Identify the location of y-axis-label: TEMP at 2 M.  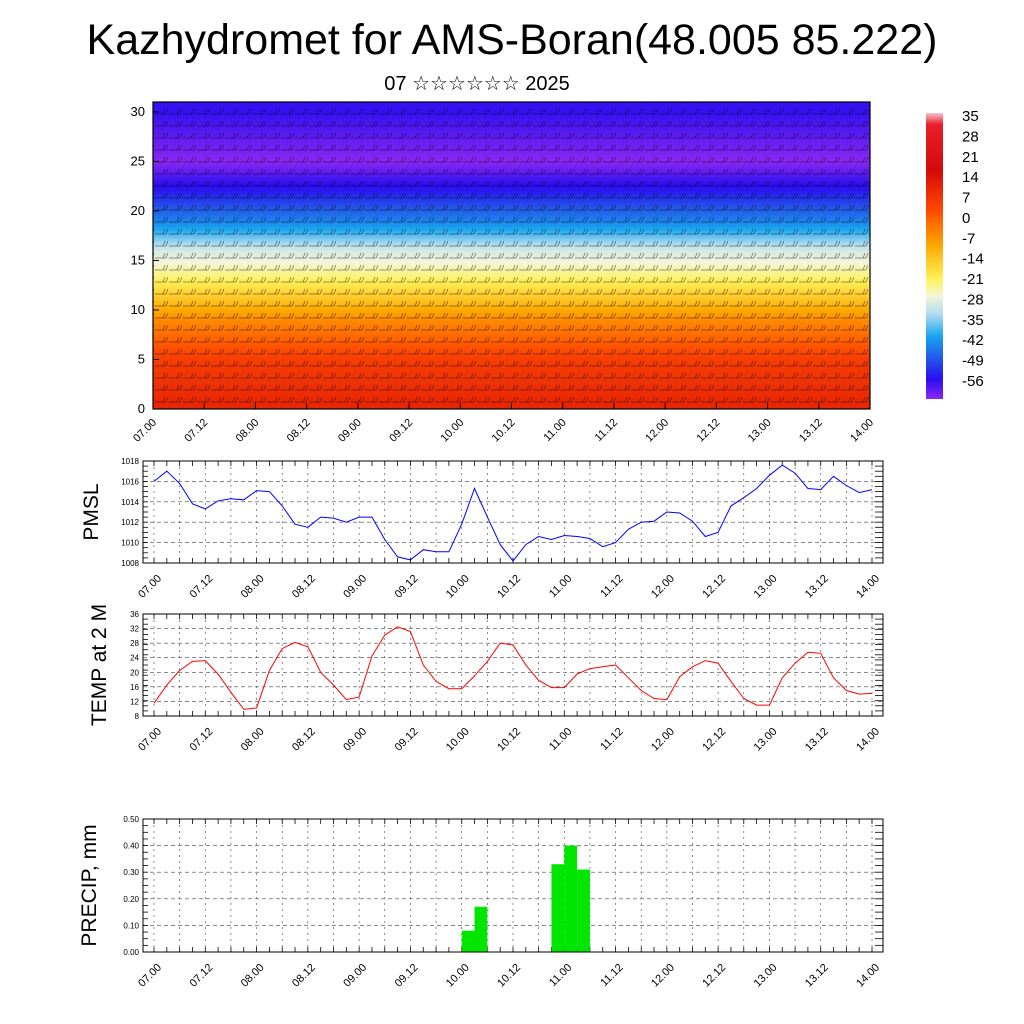
(99, 665).